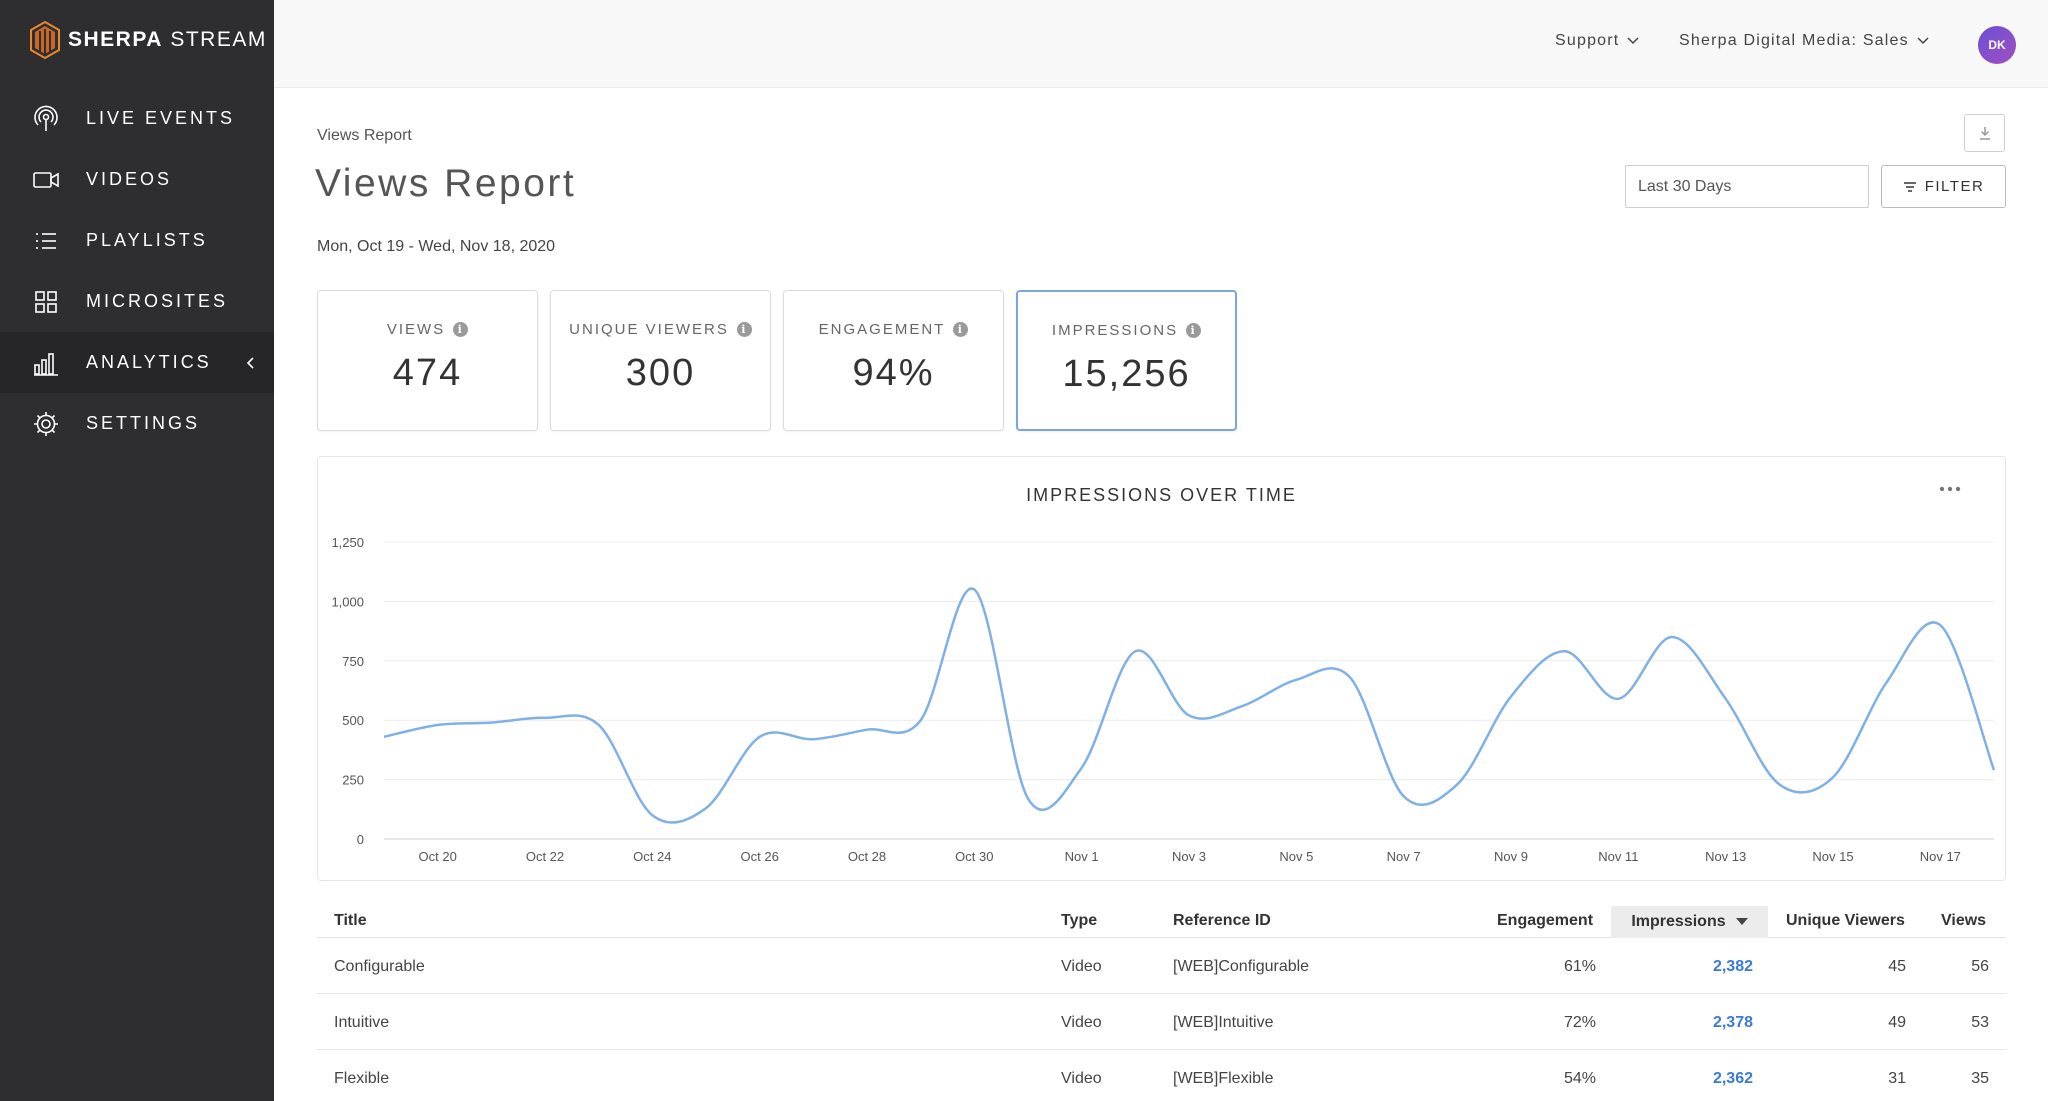 This screenshot has height=1101, width=2048. What do you see at coordinates (1897, 966) in the screenshot?
I see `cell-unique-viewers: 45` at bounding box center [1897, 966].